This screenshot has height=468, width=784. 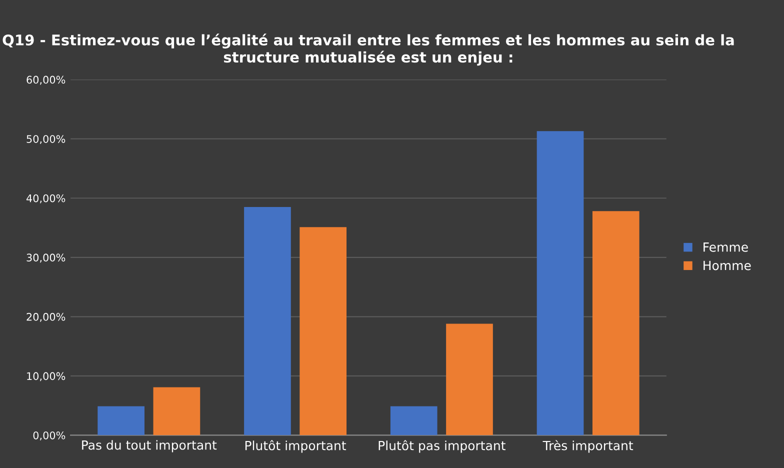 What do you see at coordinates (727, 265) in the screenshot?
I see `legend-label: Homme` at bounding box center [727, 265].